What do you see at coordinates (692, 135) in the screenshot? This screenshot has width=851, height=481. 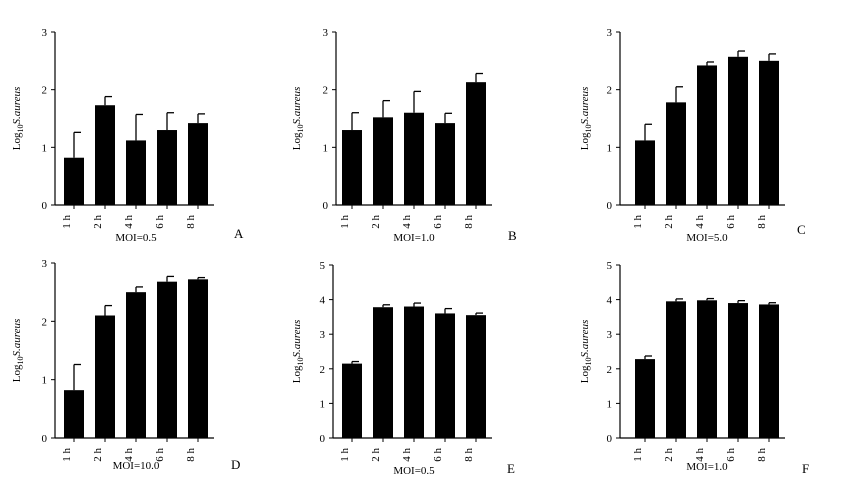 I see `chart-panel-c: 0 1 2 3 1 h 2 h 4 h 6 h 8 h MOI=5.0 Log10S.aureus C` at bounding box center [692, 135].